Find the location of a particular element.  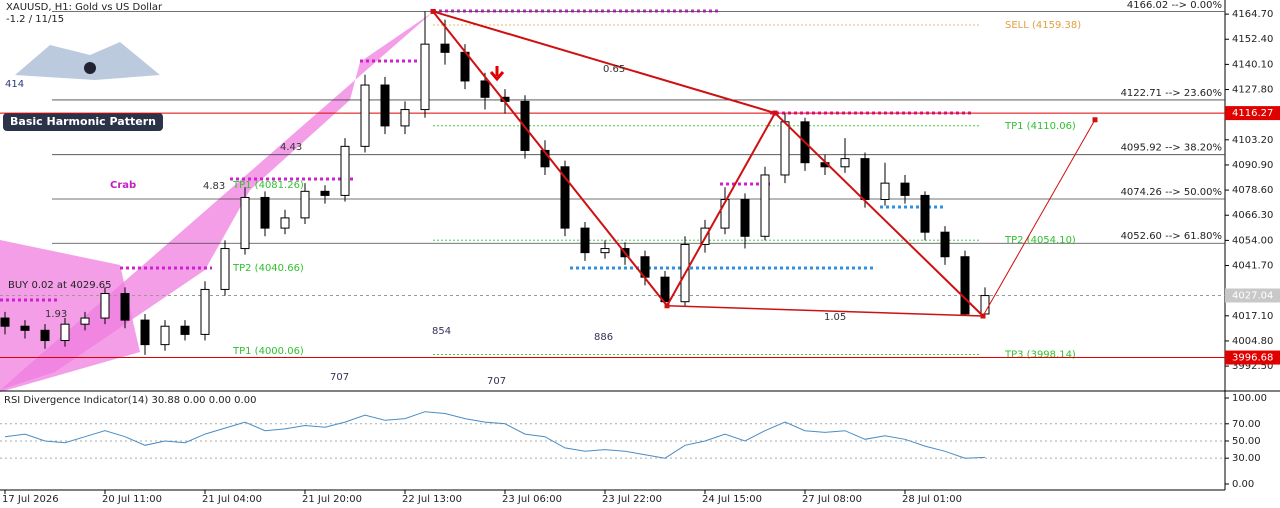

target-label: TP3 (3998.14) is located at coordinates (1040, 355).